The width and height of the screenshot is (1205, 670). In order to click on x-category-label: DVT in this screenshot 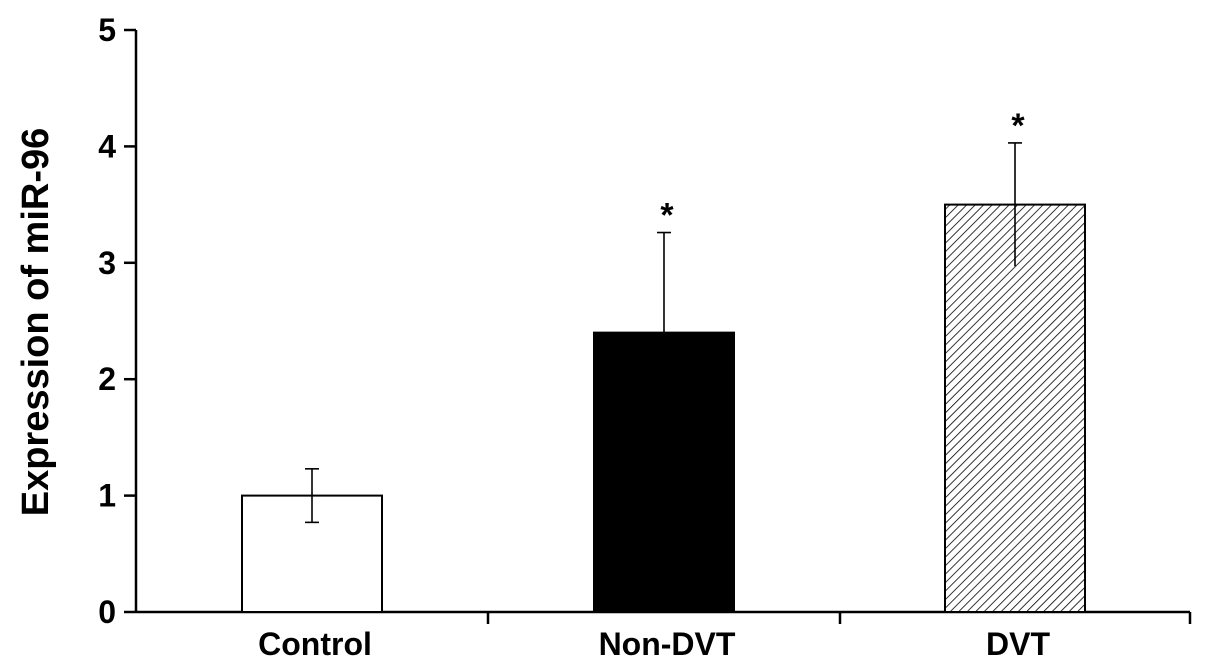, I will do `click(1018, 644)`.